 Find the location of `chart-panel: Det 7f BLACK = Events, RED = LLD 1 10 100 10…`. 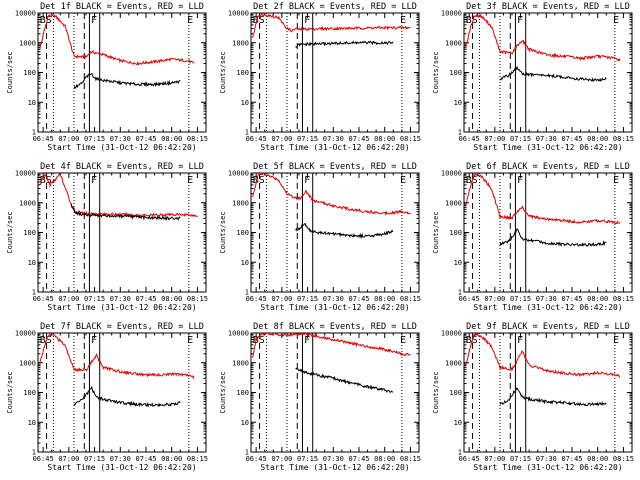

chart-panel: Det 7f BLACK = Events, RED = LLD 1 10 100 10… is located at coordinates (107, 397).